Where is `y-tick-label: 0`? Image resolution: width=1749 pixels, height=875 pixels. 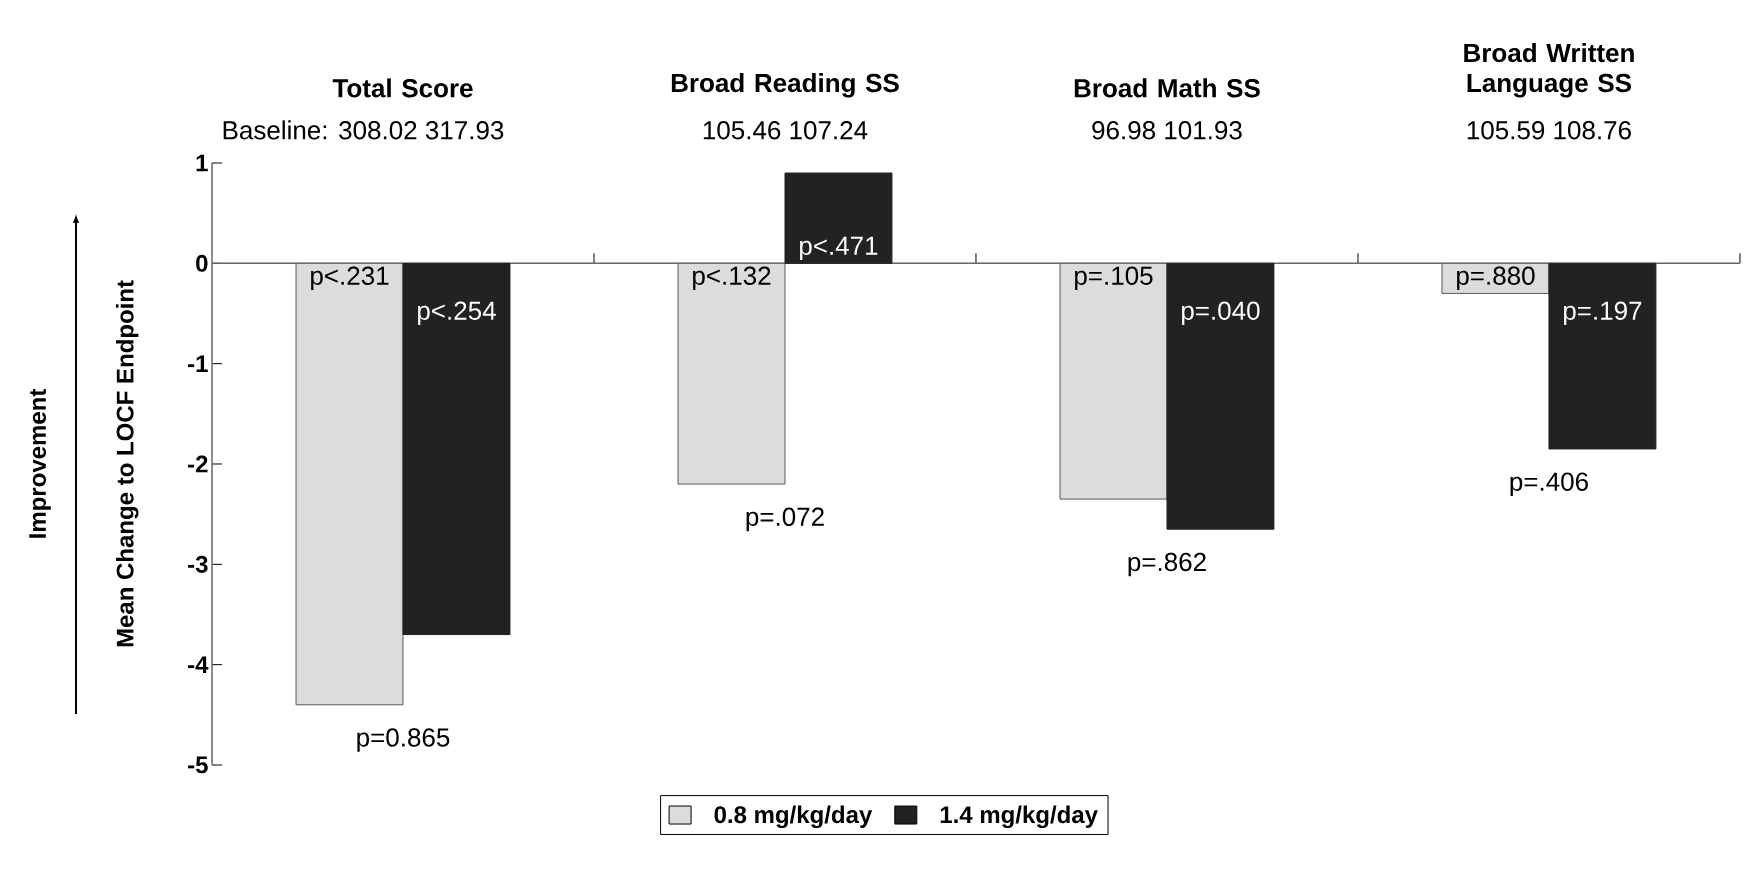
y-tick-label: 0 is located at coordinates (202, 263).